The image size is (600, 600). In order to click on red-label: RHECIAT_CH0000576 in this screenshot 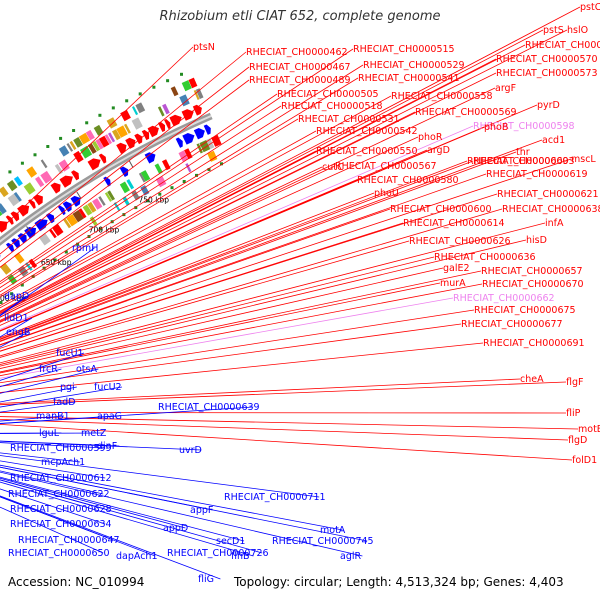, I will do `click(562, 45)`.